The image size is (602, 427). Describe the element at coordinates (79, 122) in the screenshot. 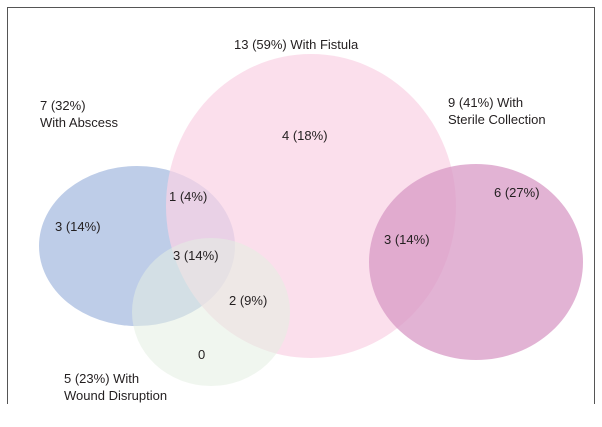

I see `abscess-set-label-line2: With Abscess` at that location.